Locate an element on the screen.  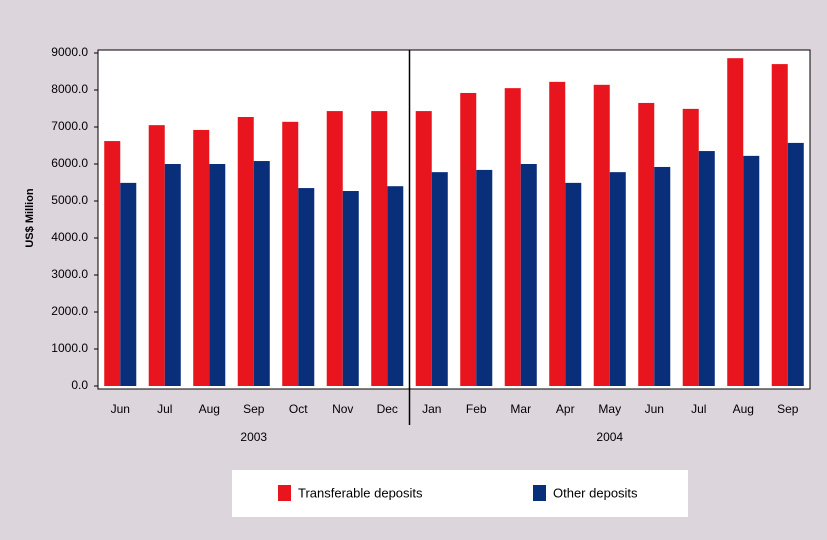
y-tick-label: 1000.0 is located at coordinates (69, 348).